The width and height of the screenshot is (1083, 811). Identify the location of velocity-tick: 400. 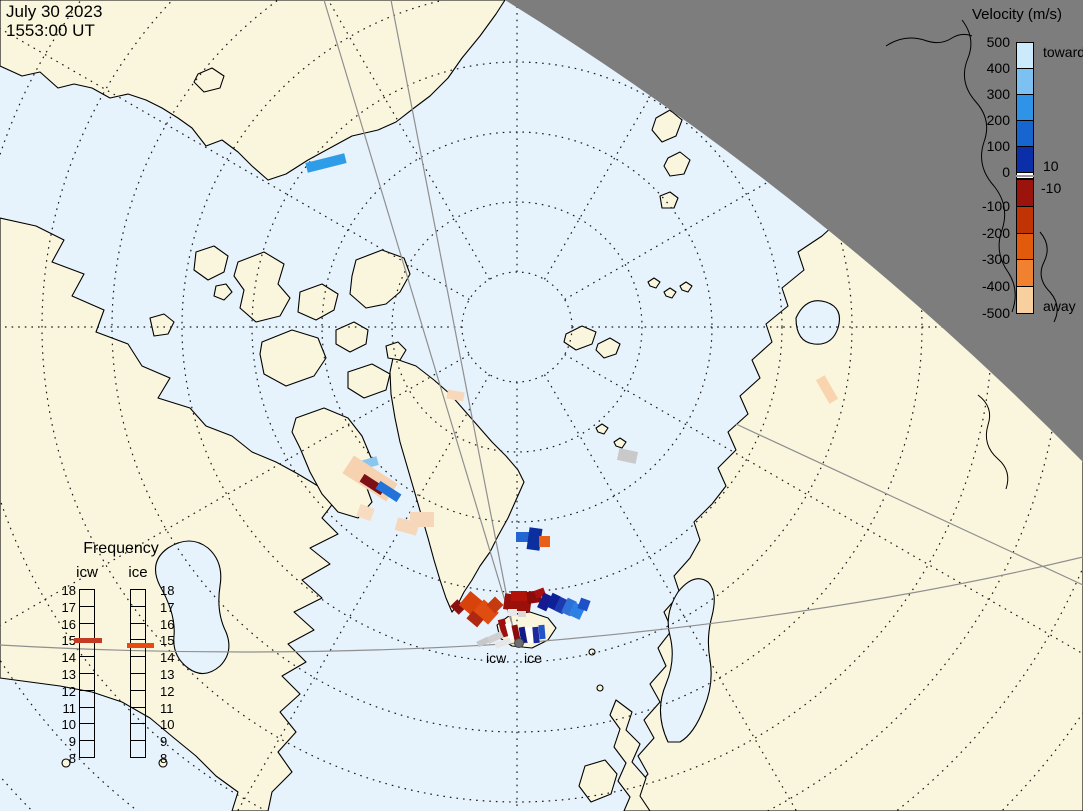
(998, 68).